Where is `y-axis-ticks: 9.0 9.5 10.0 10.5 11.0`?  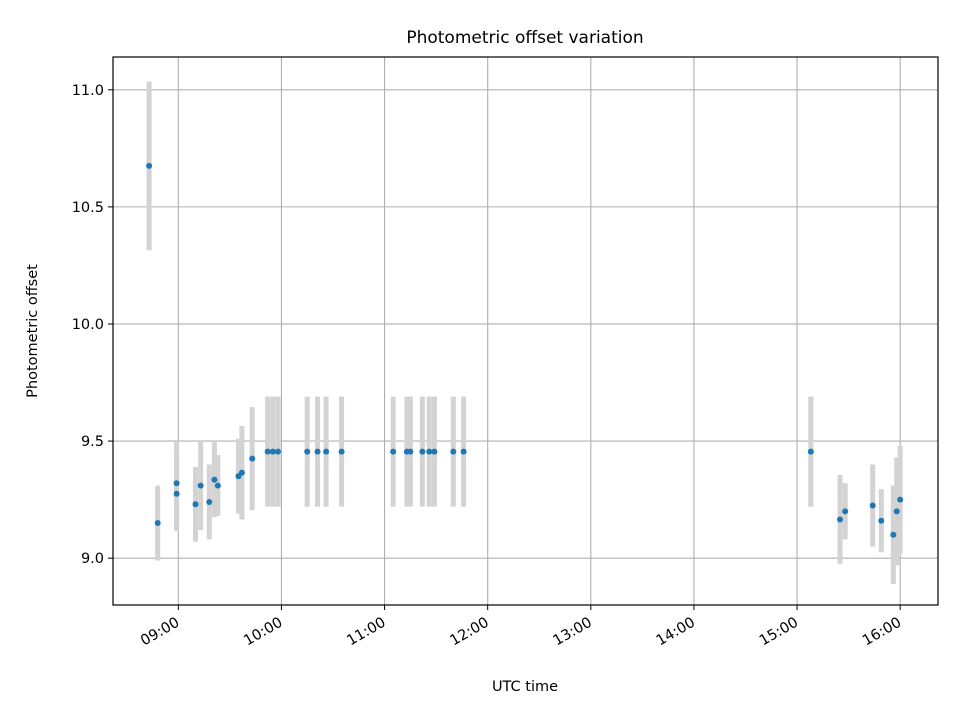
y-axis-ticks: 9.0 9.5 10.0 10.5 11.0 is located at coordinates (92, 325).